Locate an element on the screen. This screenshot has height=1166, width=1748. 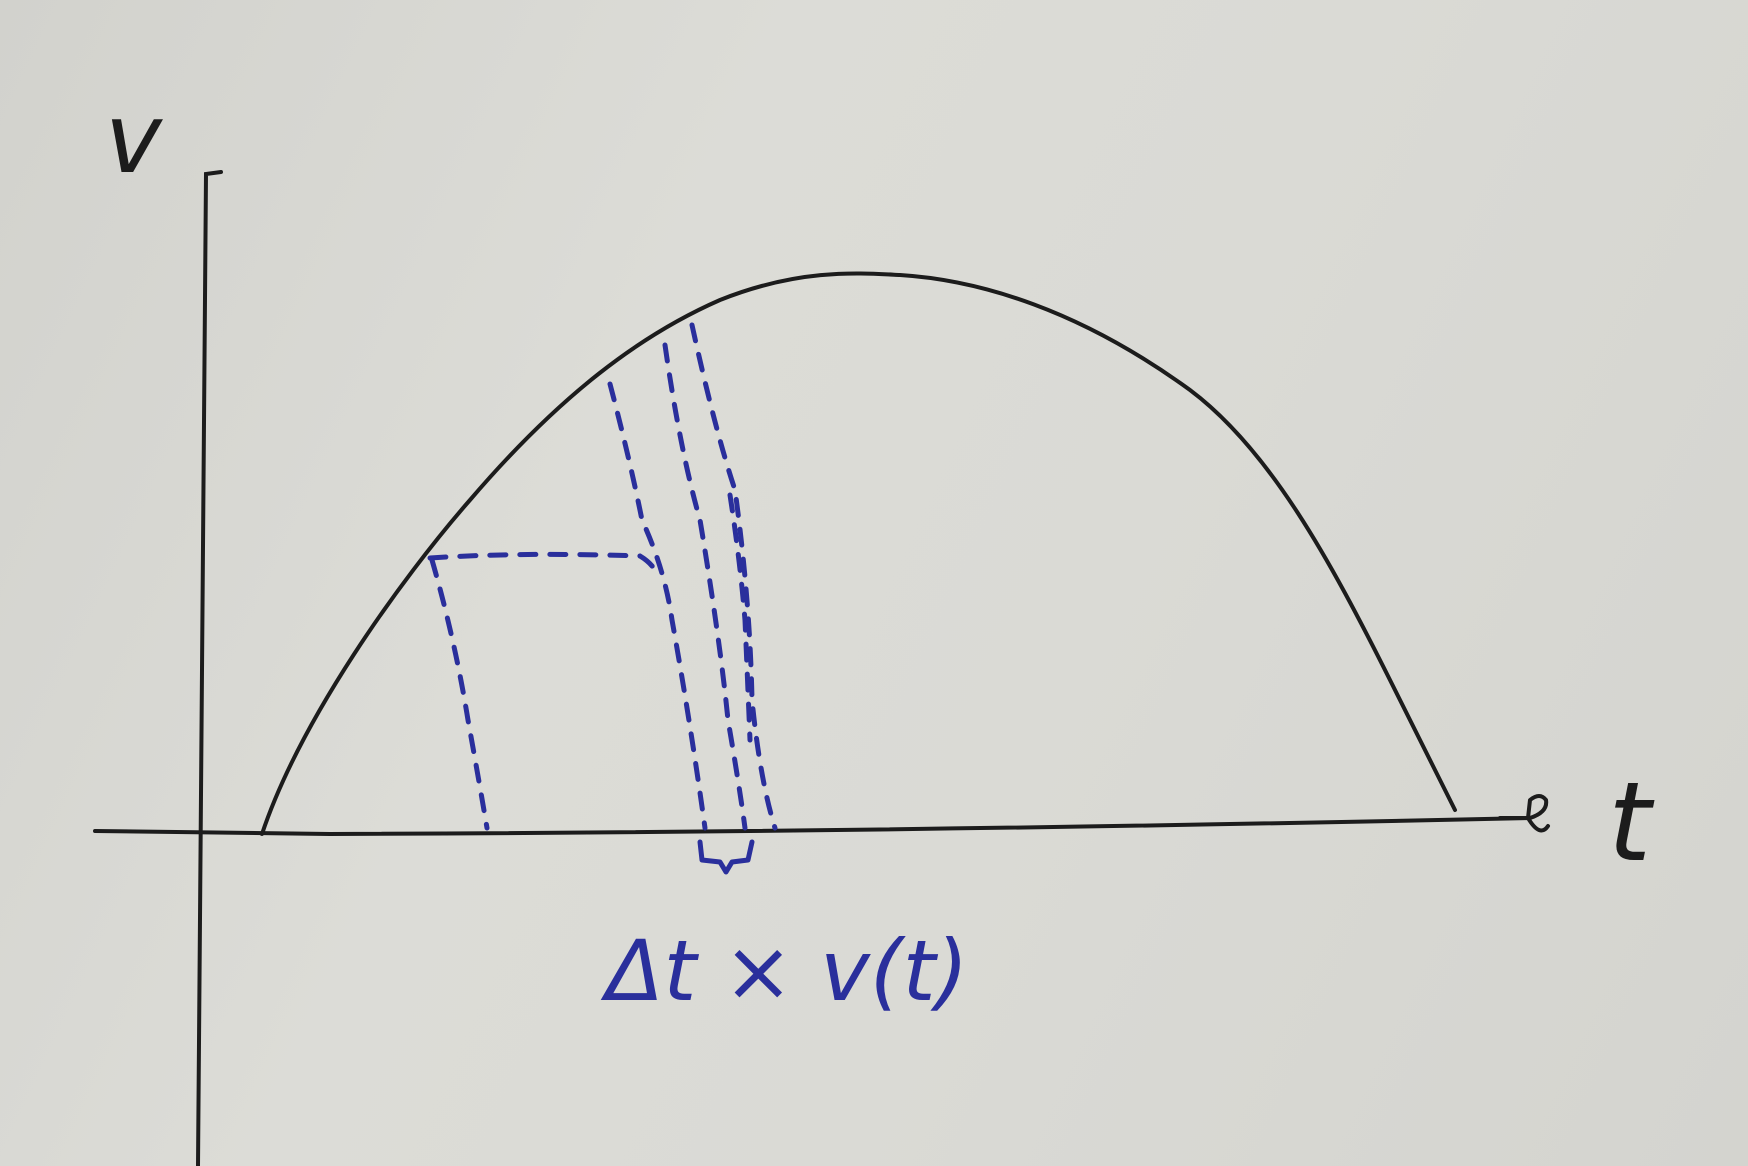
x-axis is located at coordinates (812, 826).